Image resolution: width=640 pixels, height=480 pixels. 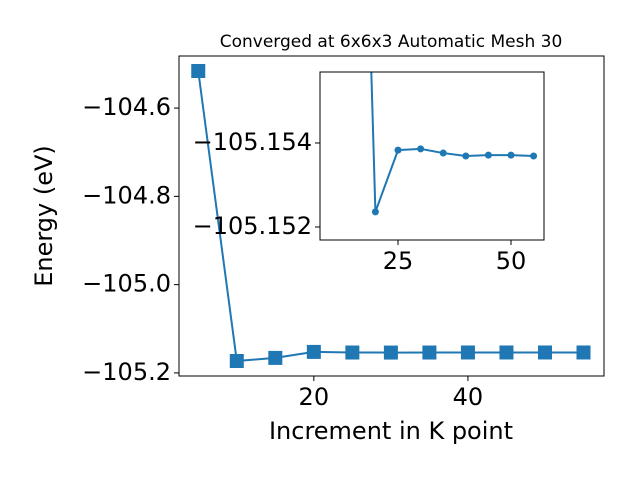 What do you see at coordinates (391, 42) in the screenshot?
I see `chart-title: Converged at 6x6x3 Automatic Mesh 30` at bounding box center [391, 42].